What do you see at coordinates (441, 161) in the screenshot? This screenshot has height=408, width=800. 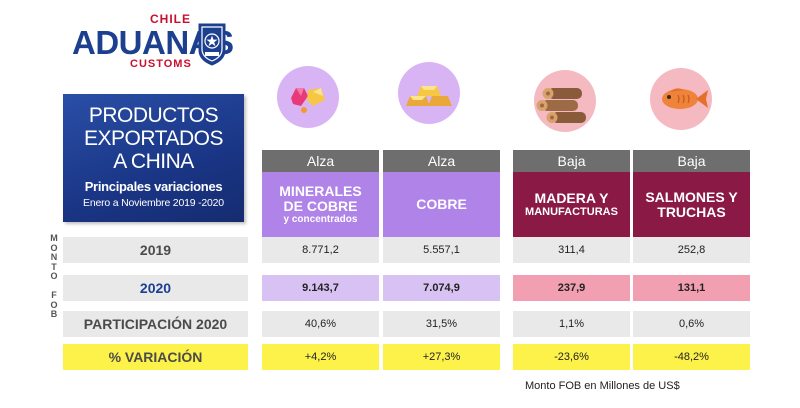 I see `trend-header-cobre: Alza` at bounding box center [441, 161].